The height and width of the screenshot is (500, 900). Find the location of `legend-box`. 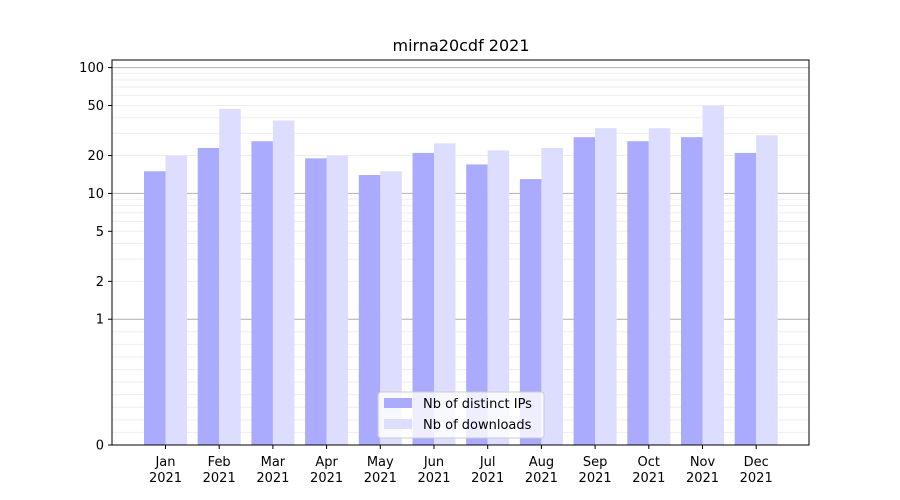

legend-box is located at coordinates (461, 415).